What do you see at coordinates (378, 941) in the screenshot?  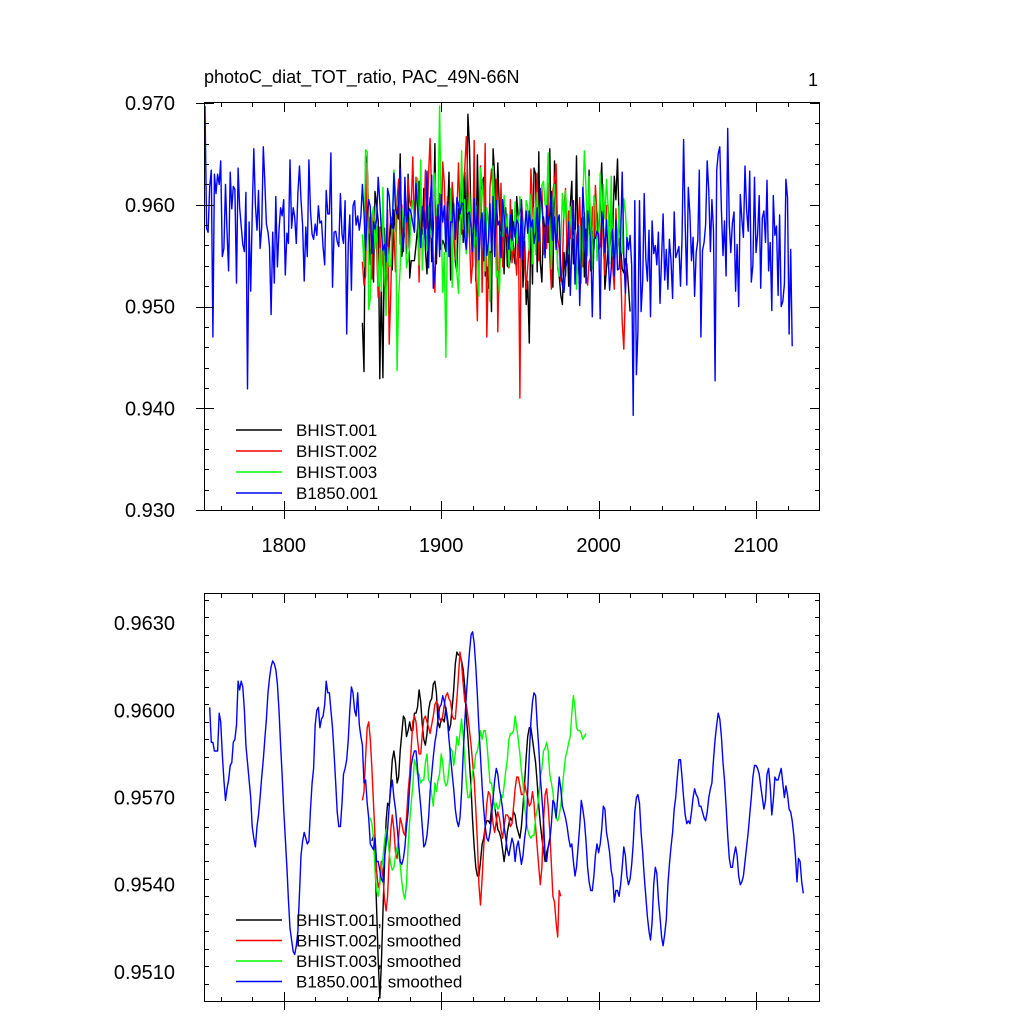 I see `legend-label-1: BHIST.002, smoothed` at bounding box center [378, 941].